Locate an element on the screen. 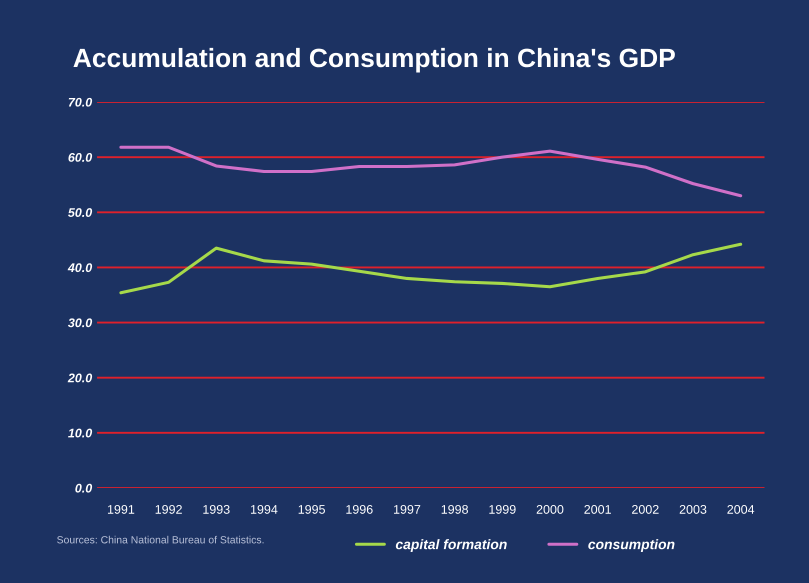 This screenshot has height=583, width=809. source-note: Sources: China National Bureau of Statistics. is located at coordinates (160, 540).